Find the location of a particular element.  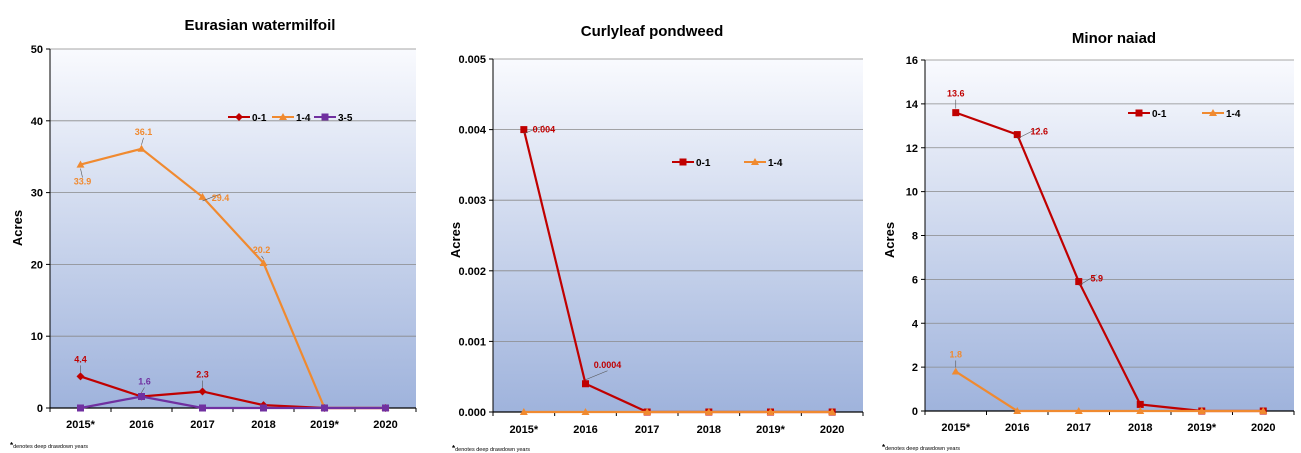

data-label: 1.6 is located at coordinates (144, 382).